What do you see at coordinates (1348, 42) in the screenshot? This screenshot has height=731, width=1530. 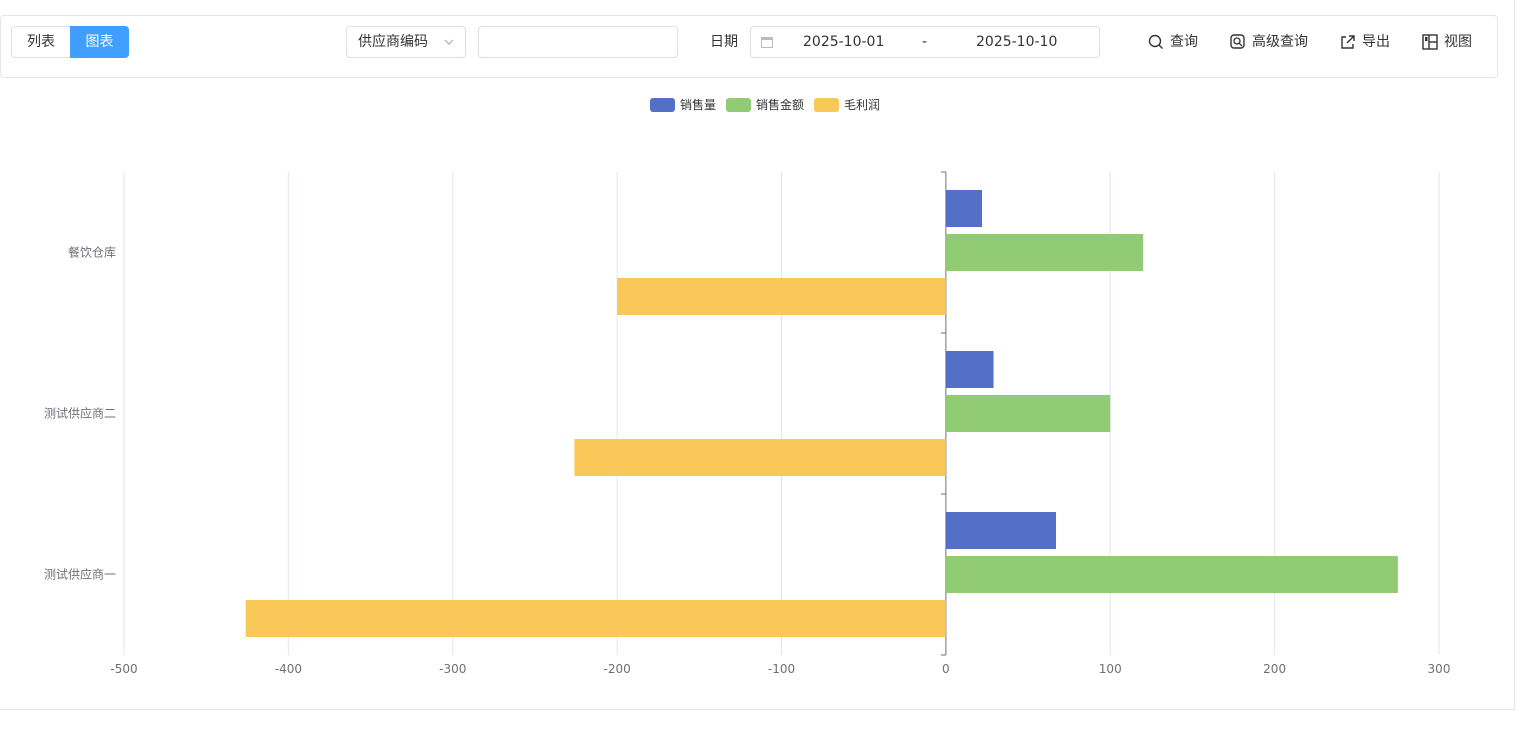 I see `export-icon` at bounding box center [1348, 42].